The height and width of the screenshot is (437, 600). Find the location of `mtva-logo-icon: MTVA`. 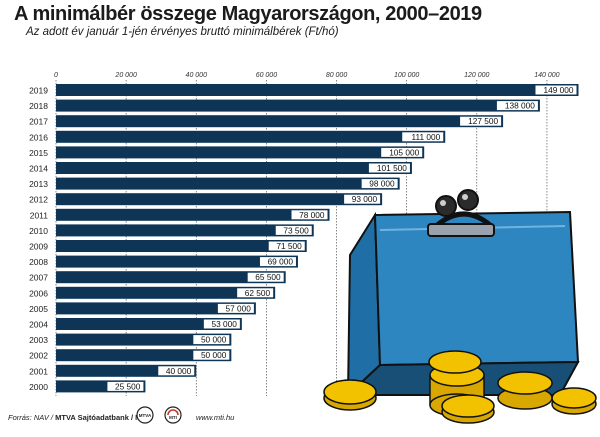

mtva-logo-icon: MTVA is located at coordinates (145, 415).